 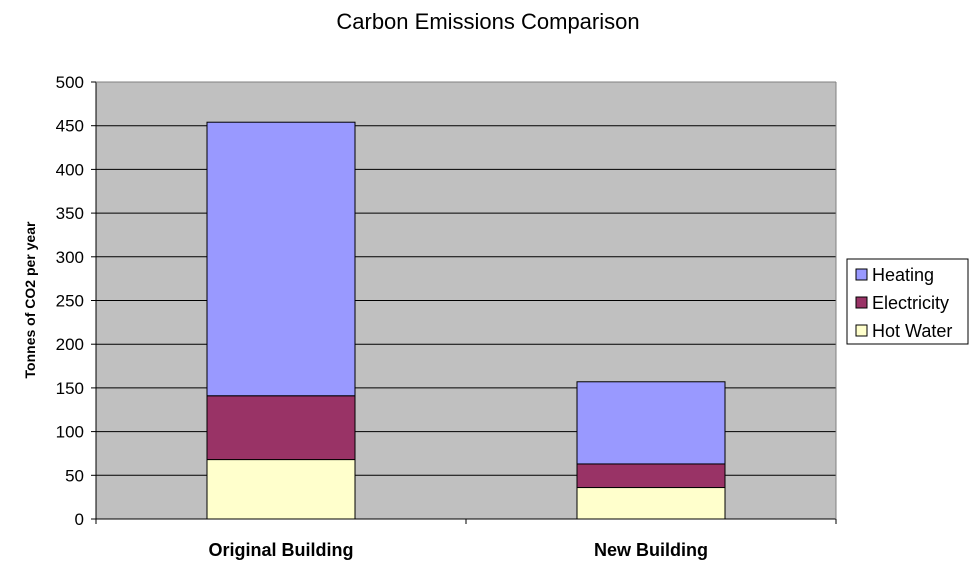 I want to click on y-tick-label: 500, so click(x=70, y=82).